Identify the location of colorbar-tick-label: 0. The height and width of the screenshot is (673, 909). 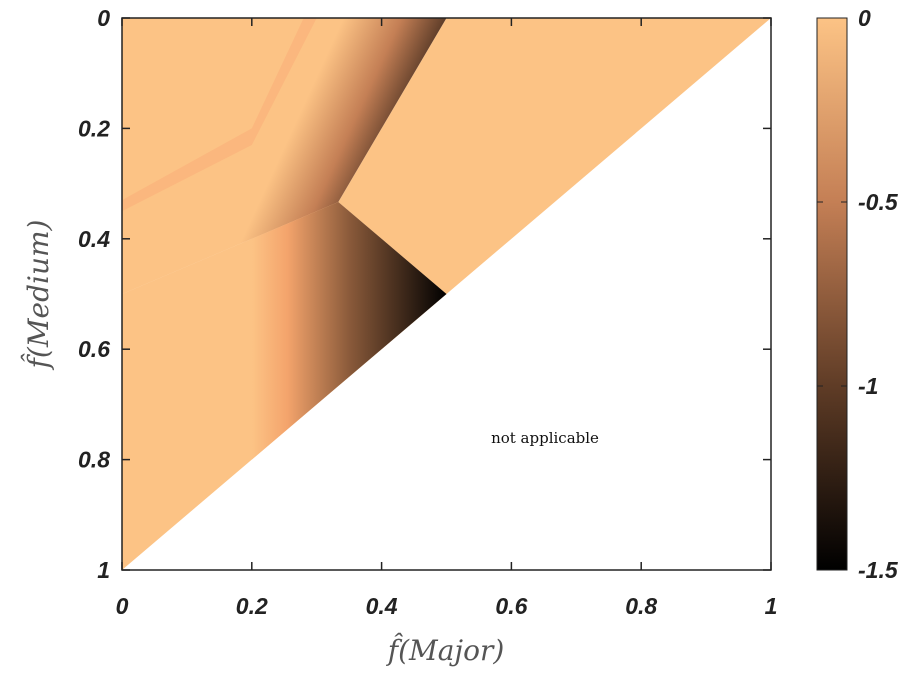
(864, 18).